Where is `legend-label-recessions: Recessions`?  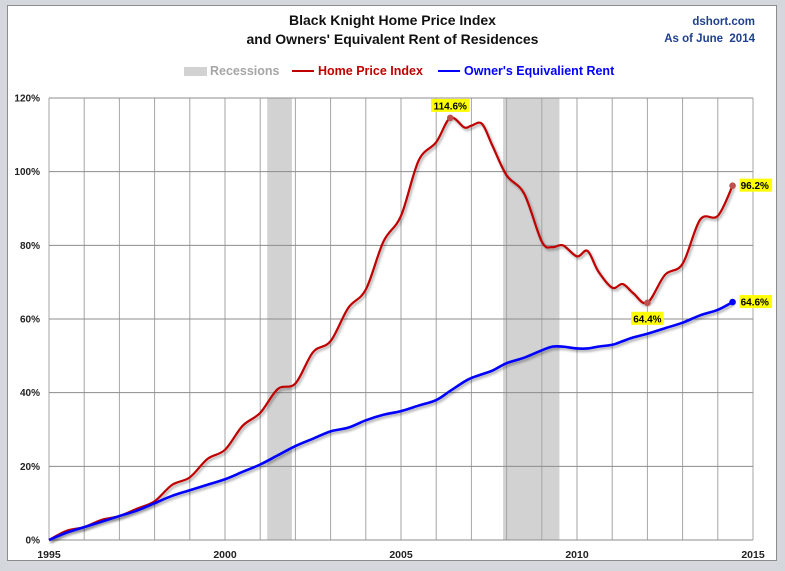
legend-label-recessions: Recessions is located at coordinates (245, 71).